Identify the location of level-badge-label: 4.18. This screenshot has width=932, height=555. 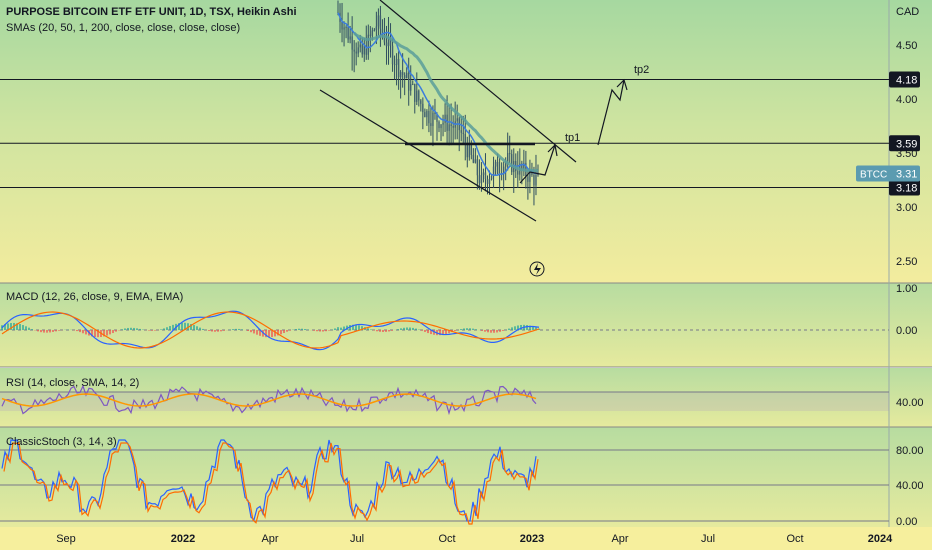
(906, 81).